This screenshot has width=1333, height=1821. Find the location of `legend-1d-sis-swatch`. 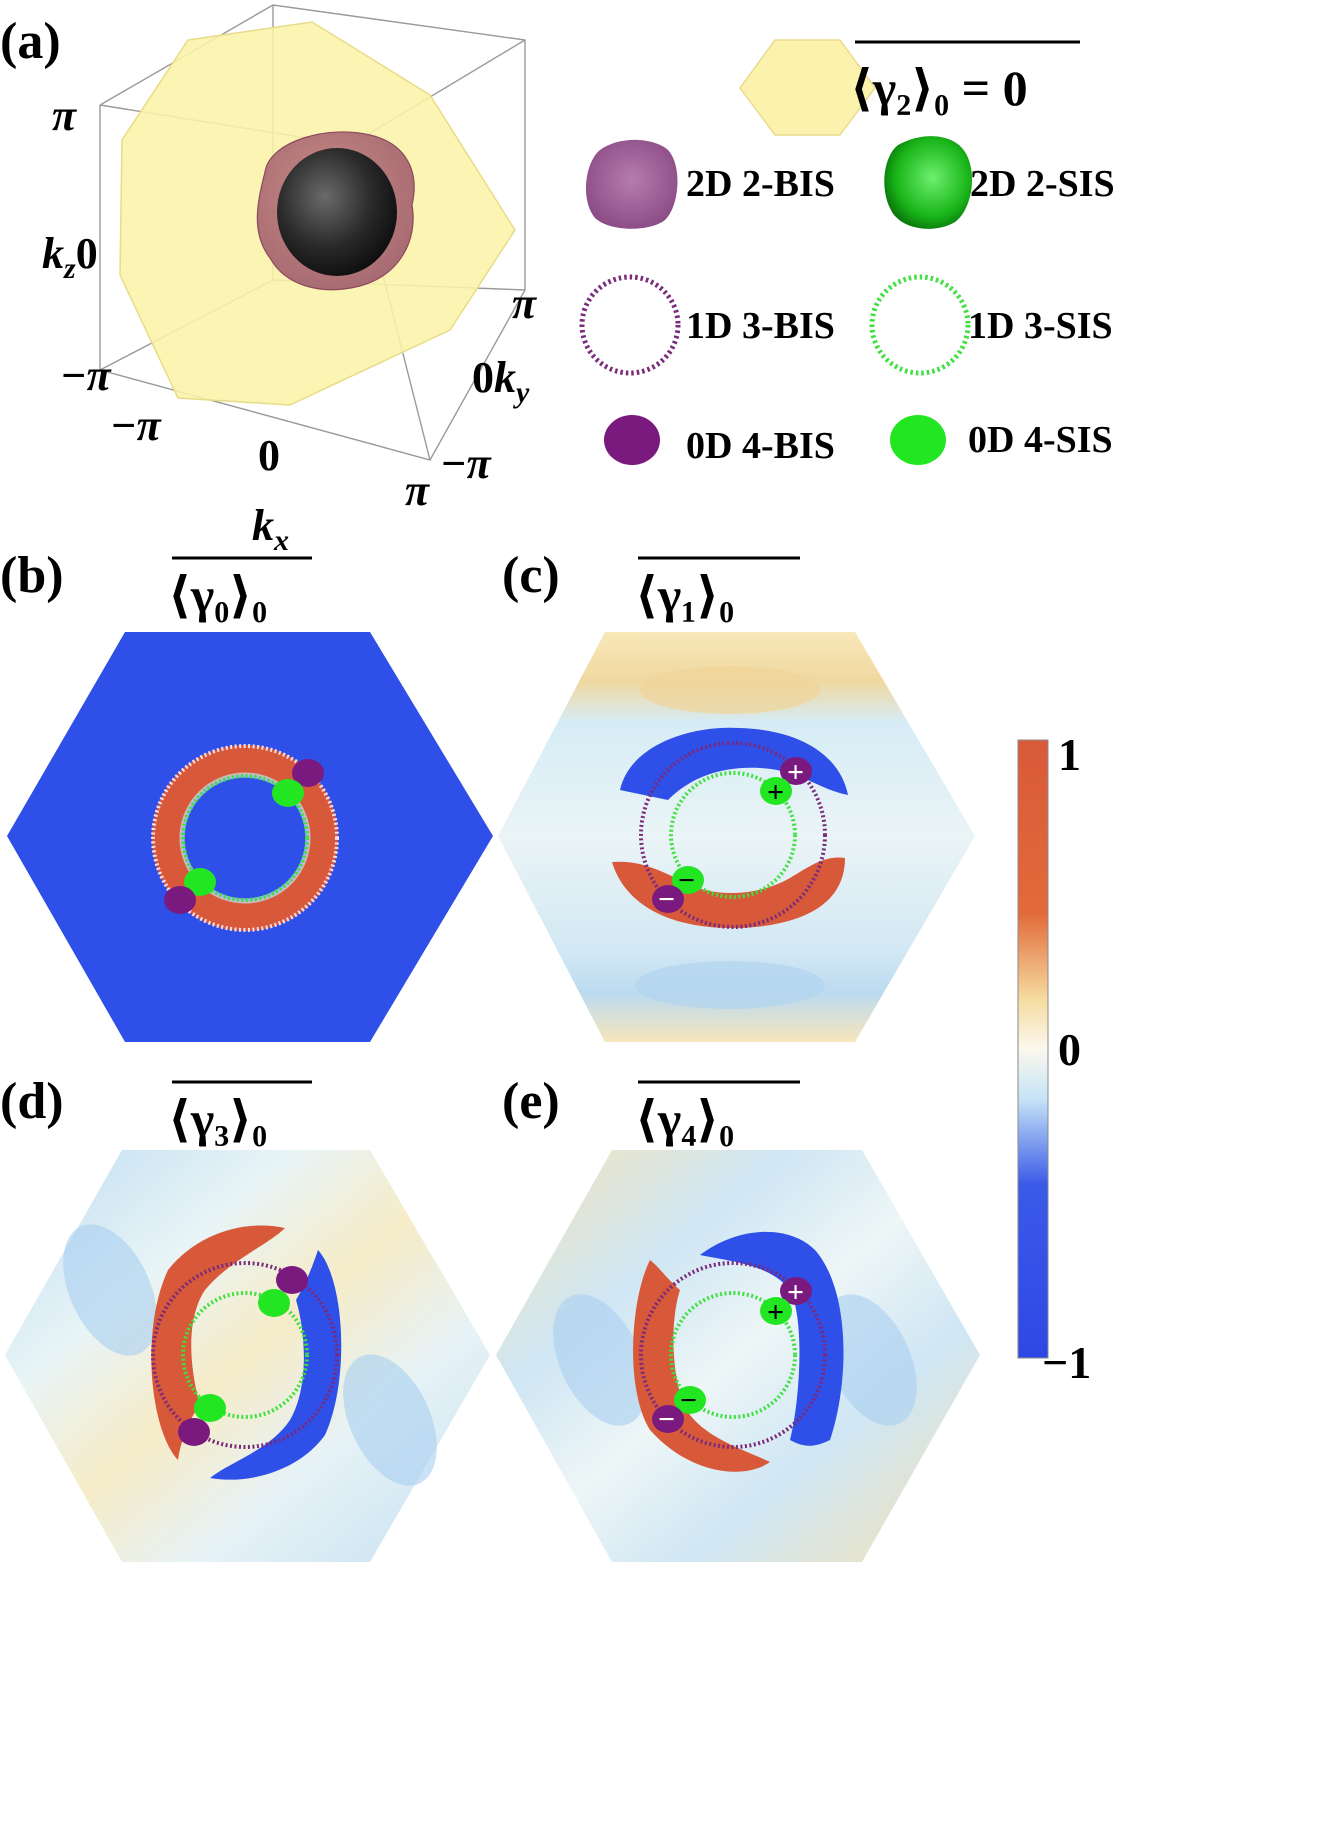

legend-1d-sis-swatch is located at coordinates (920, 325).